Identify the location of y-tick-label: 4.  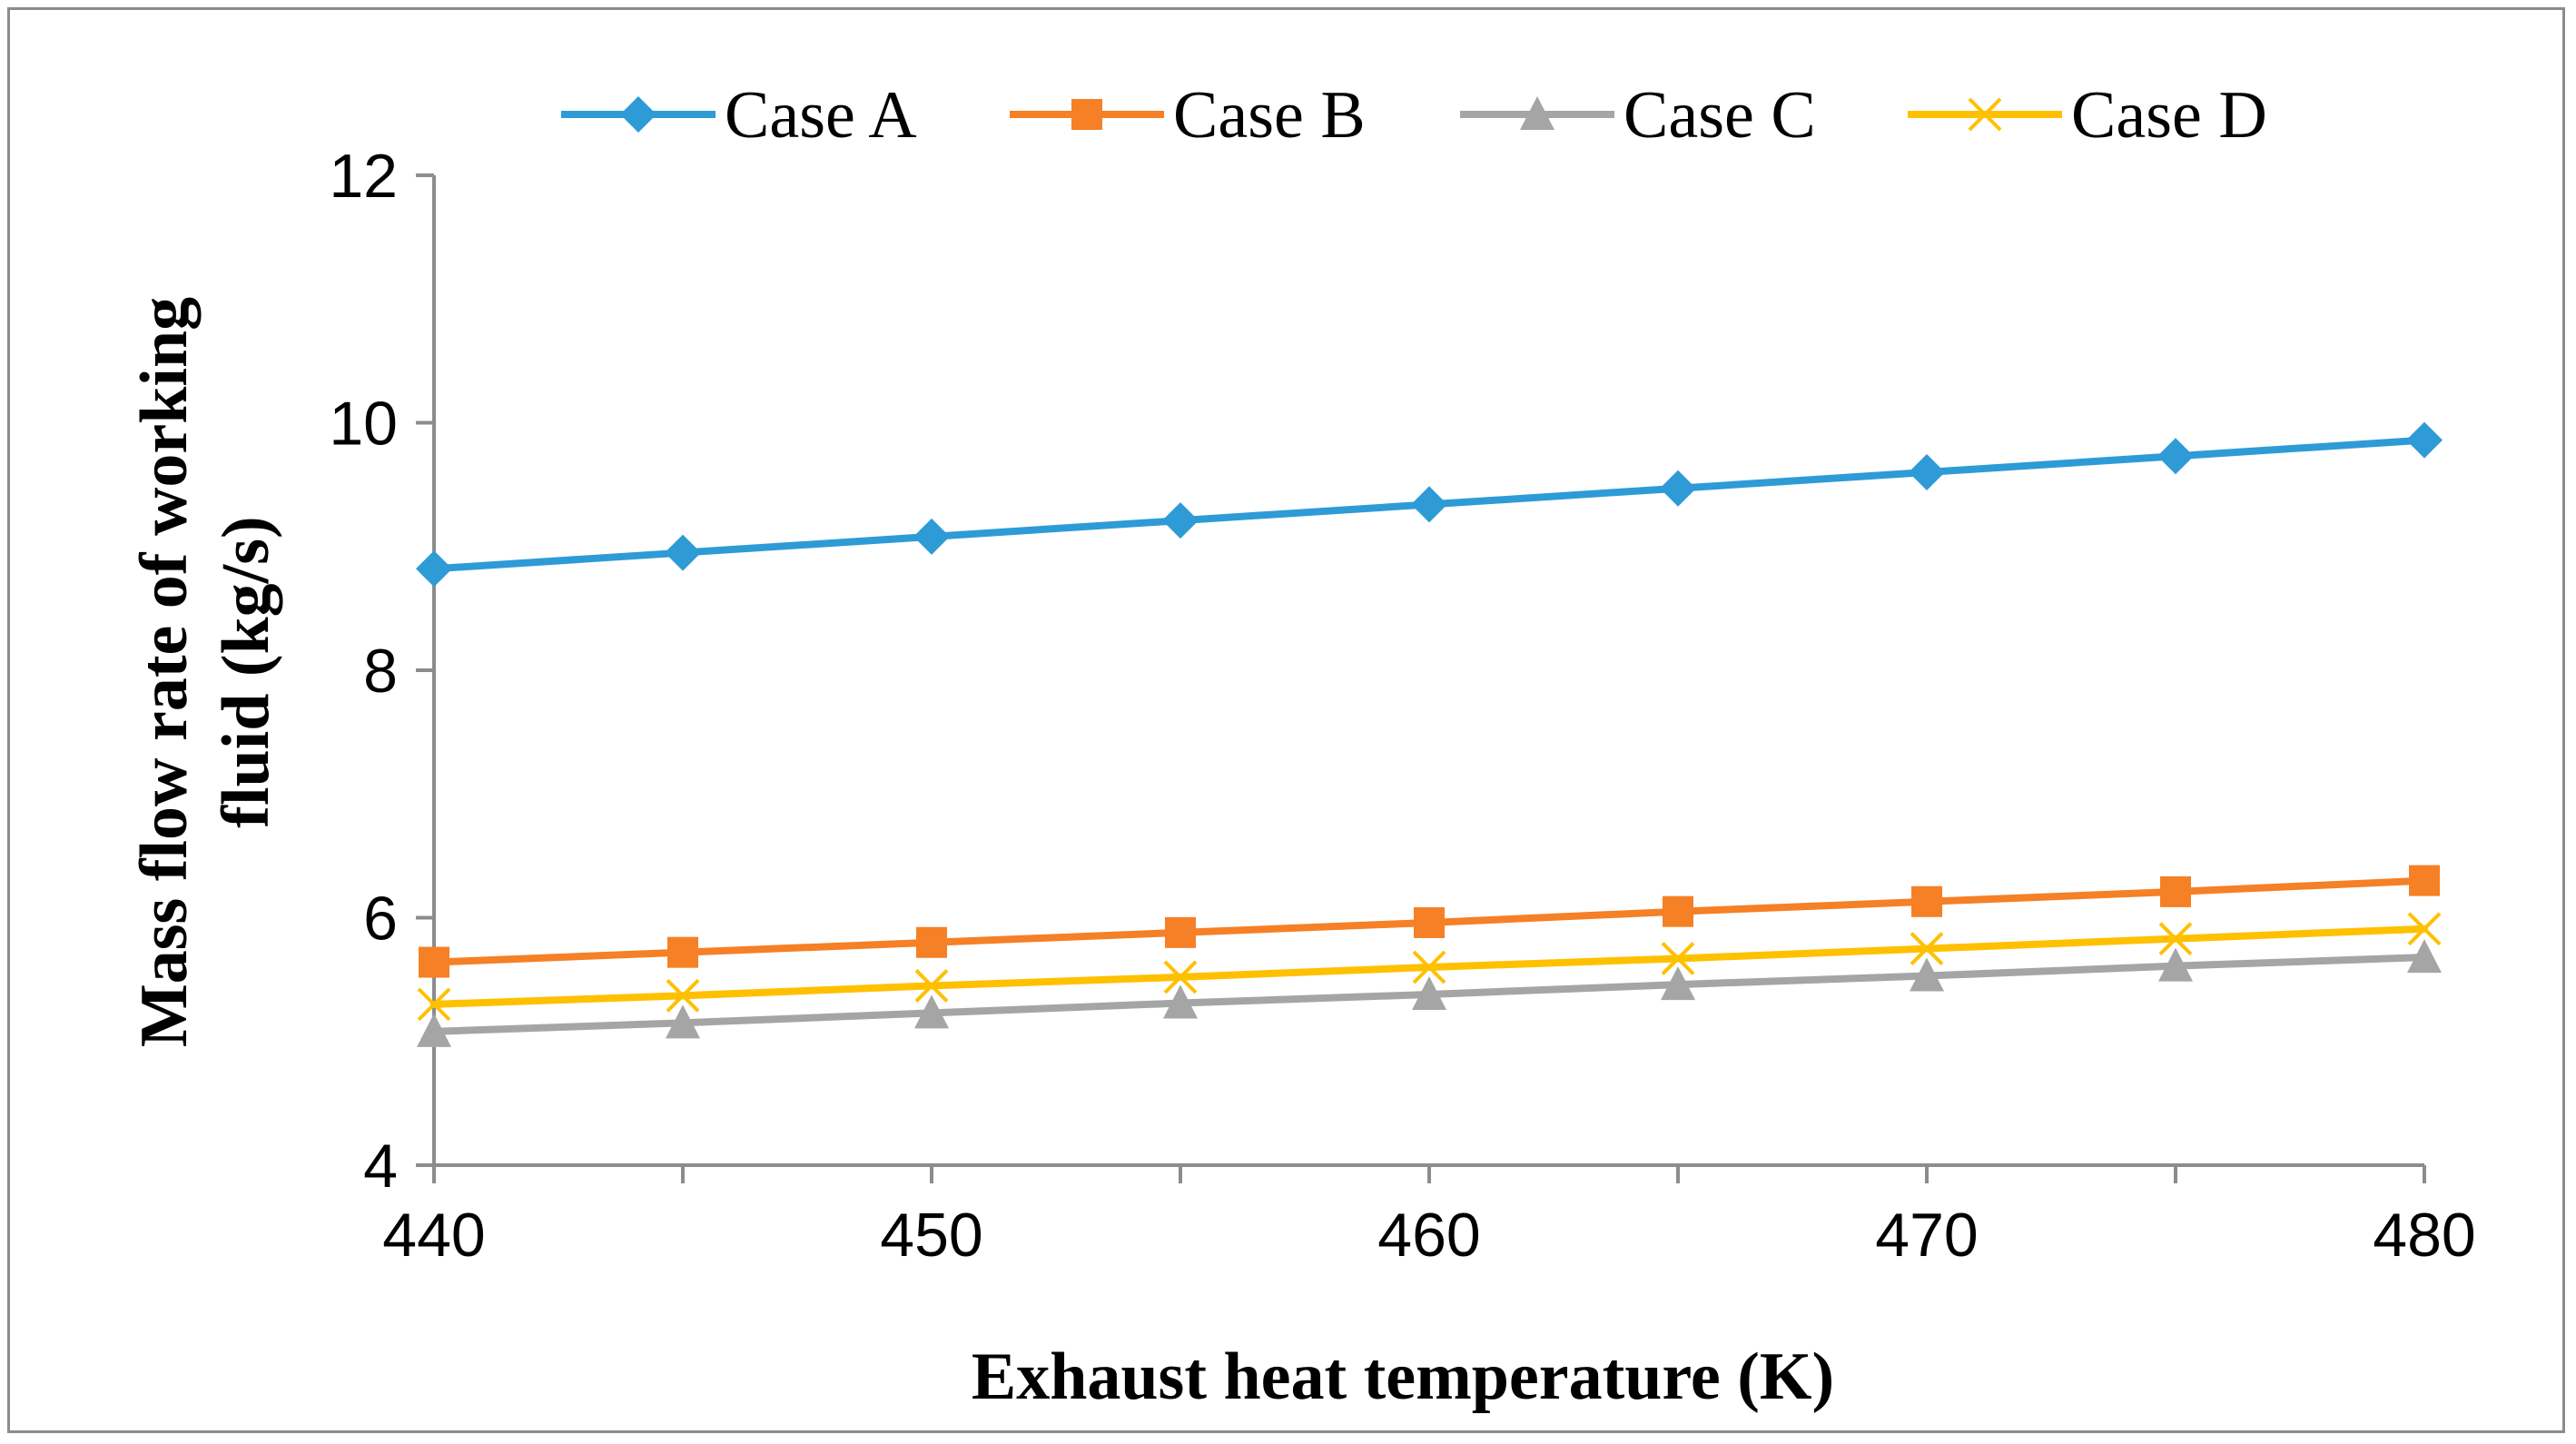
(380, 1166).